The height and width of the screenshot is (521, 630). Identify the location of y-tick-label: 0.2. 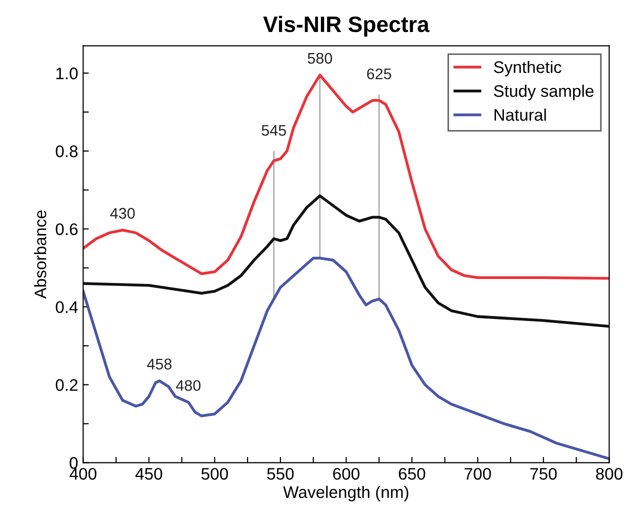
(67, 385).